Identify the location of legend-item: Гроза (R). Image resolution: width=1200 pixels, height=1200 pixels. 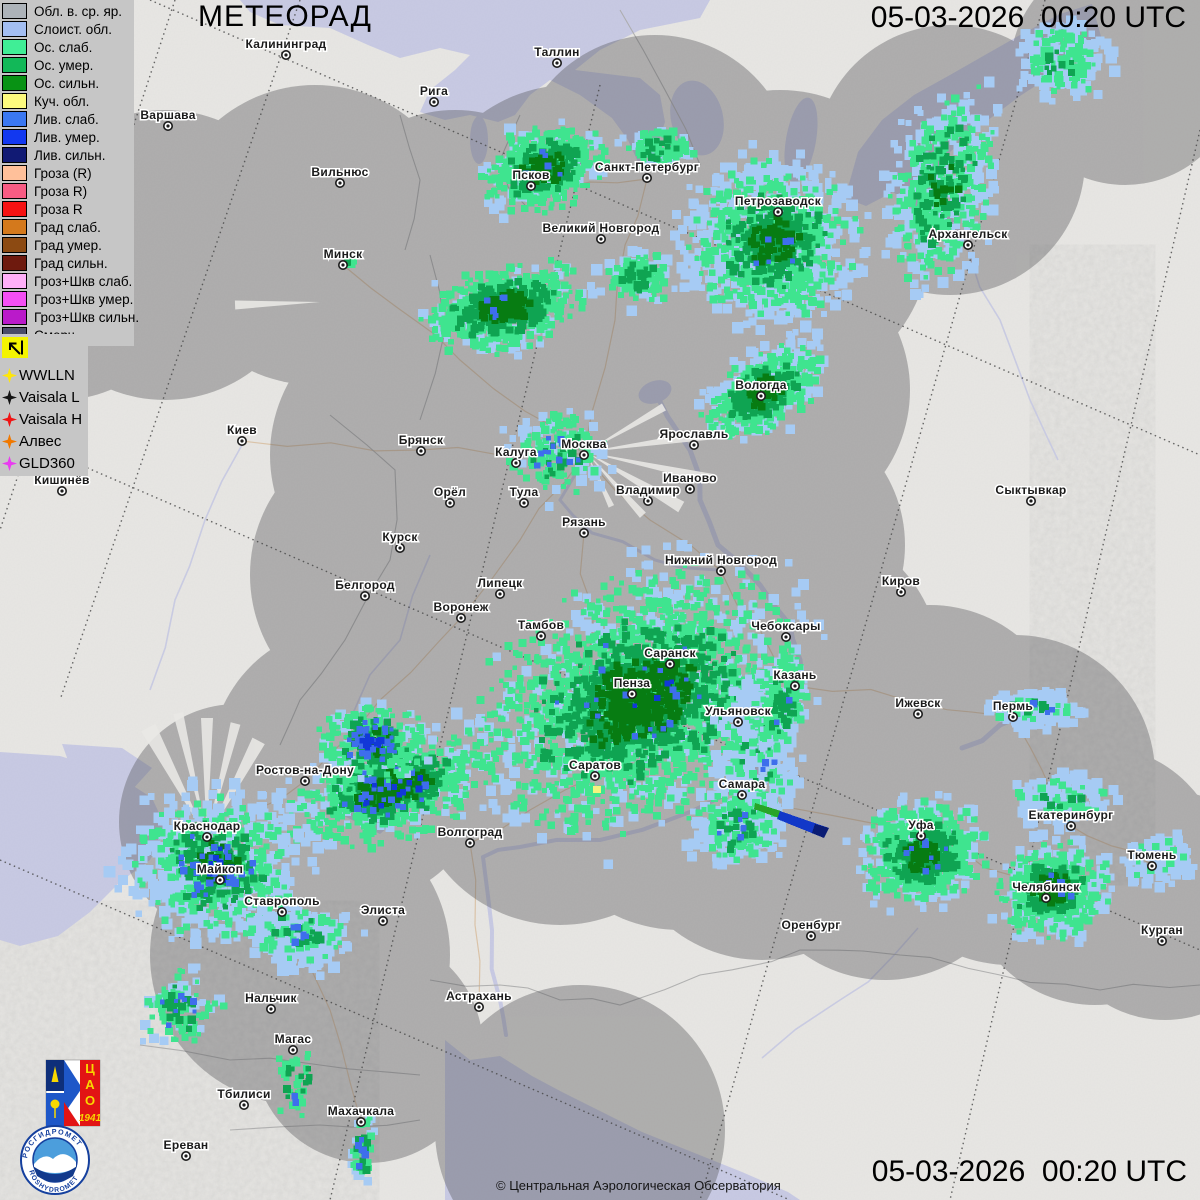
(68, 173).